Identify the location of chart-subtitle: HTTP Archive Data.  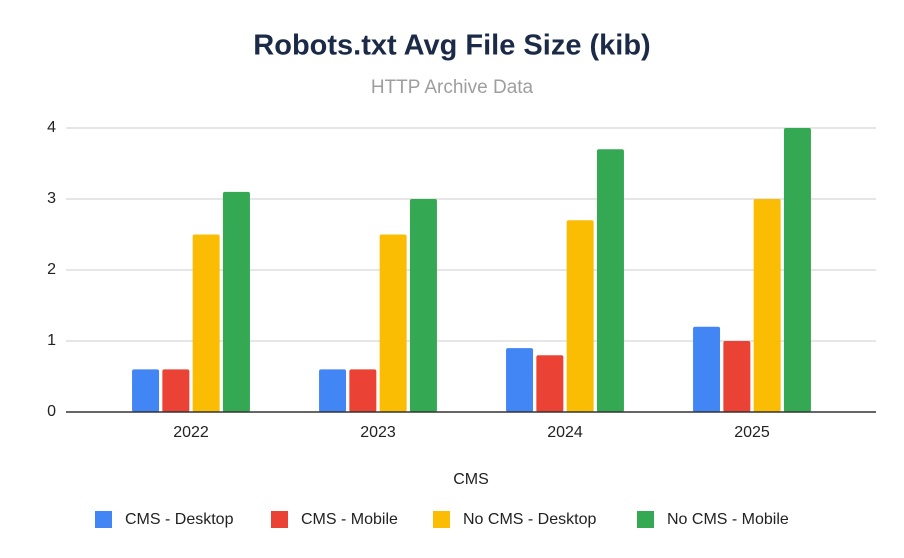
(452, 87).